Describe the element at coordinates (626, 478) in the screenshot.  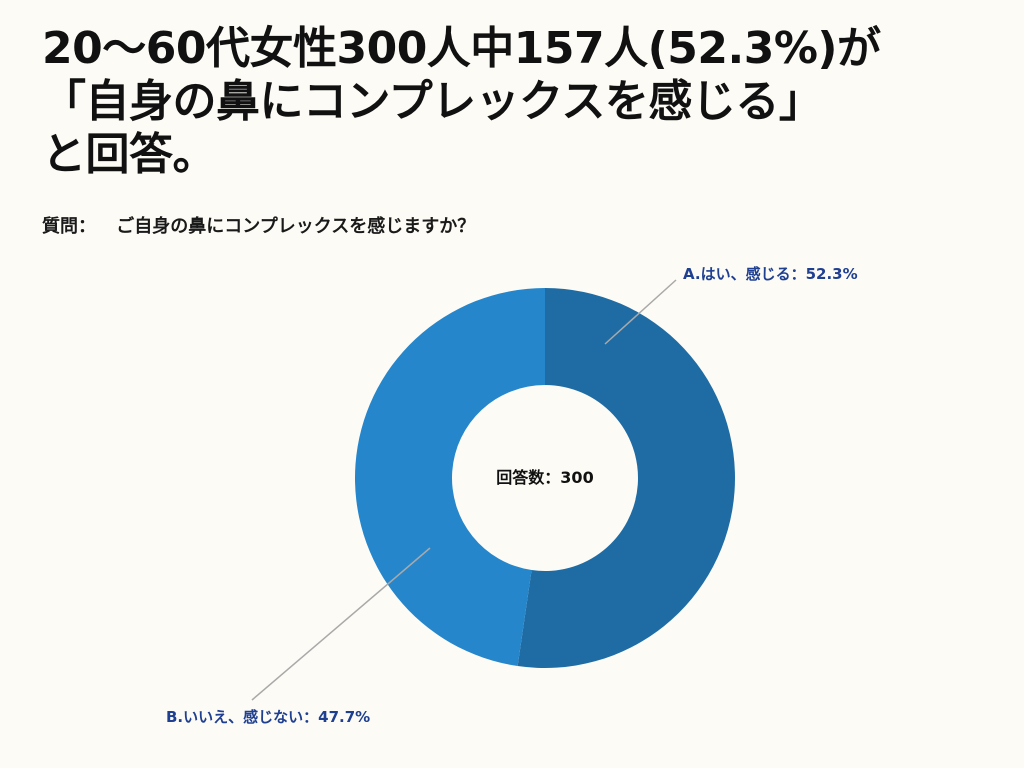
I see `donut-slice-yes` at that location.